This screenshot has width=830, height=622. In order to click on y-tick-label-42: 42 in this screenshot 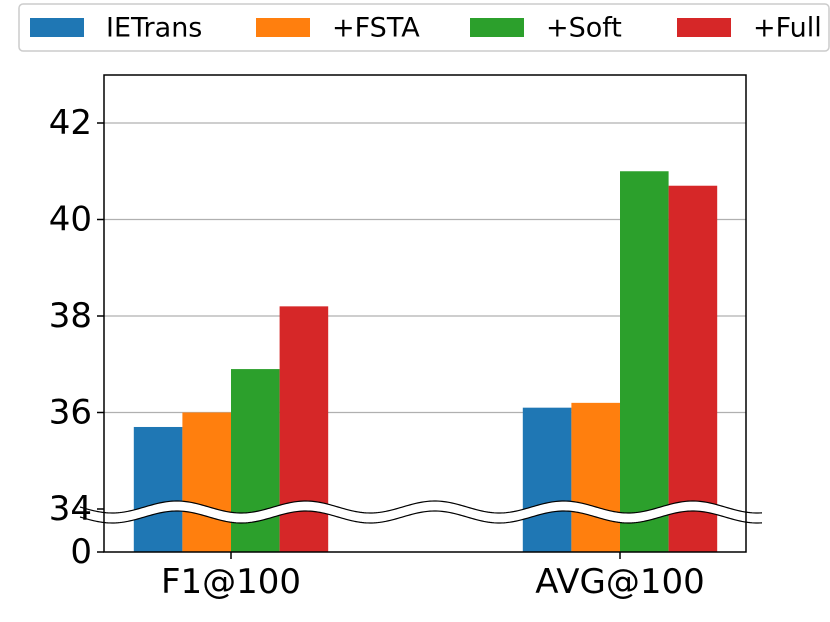, I will do `click(70, 123)`.